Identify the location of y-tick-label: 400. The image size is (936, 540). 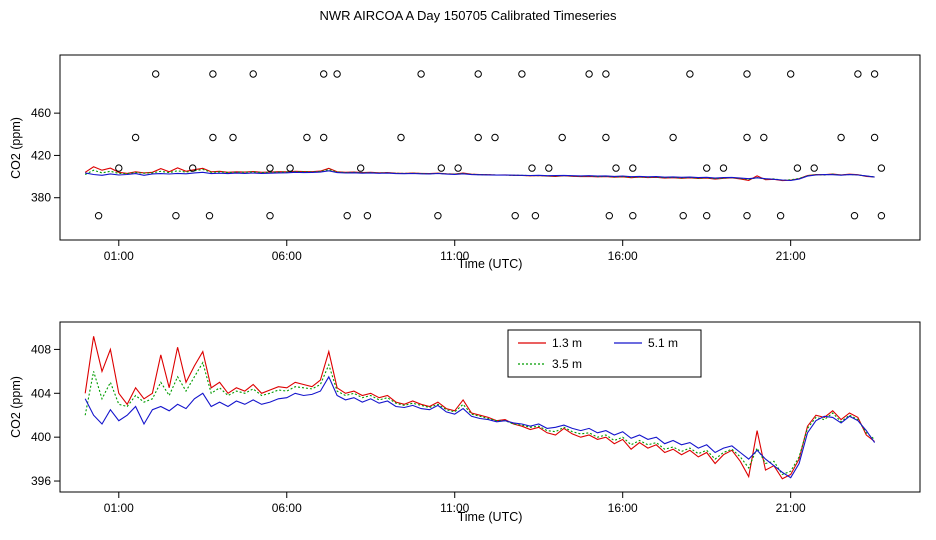
(41, 437).